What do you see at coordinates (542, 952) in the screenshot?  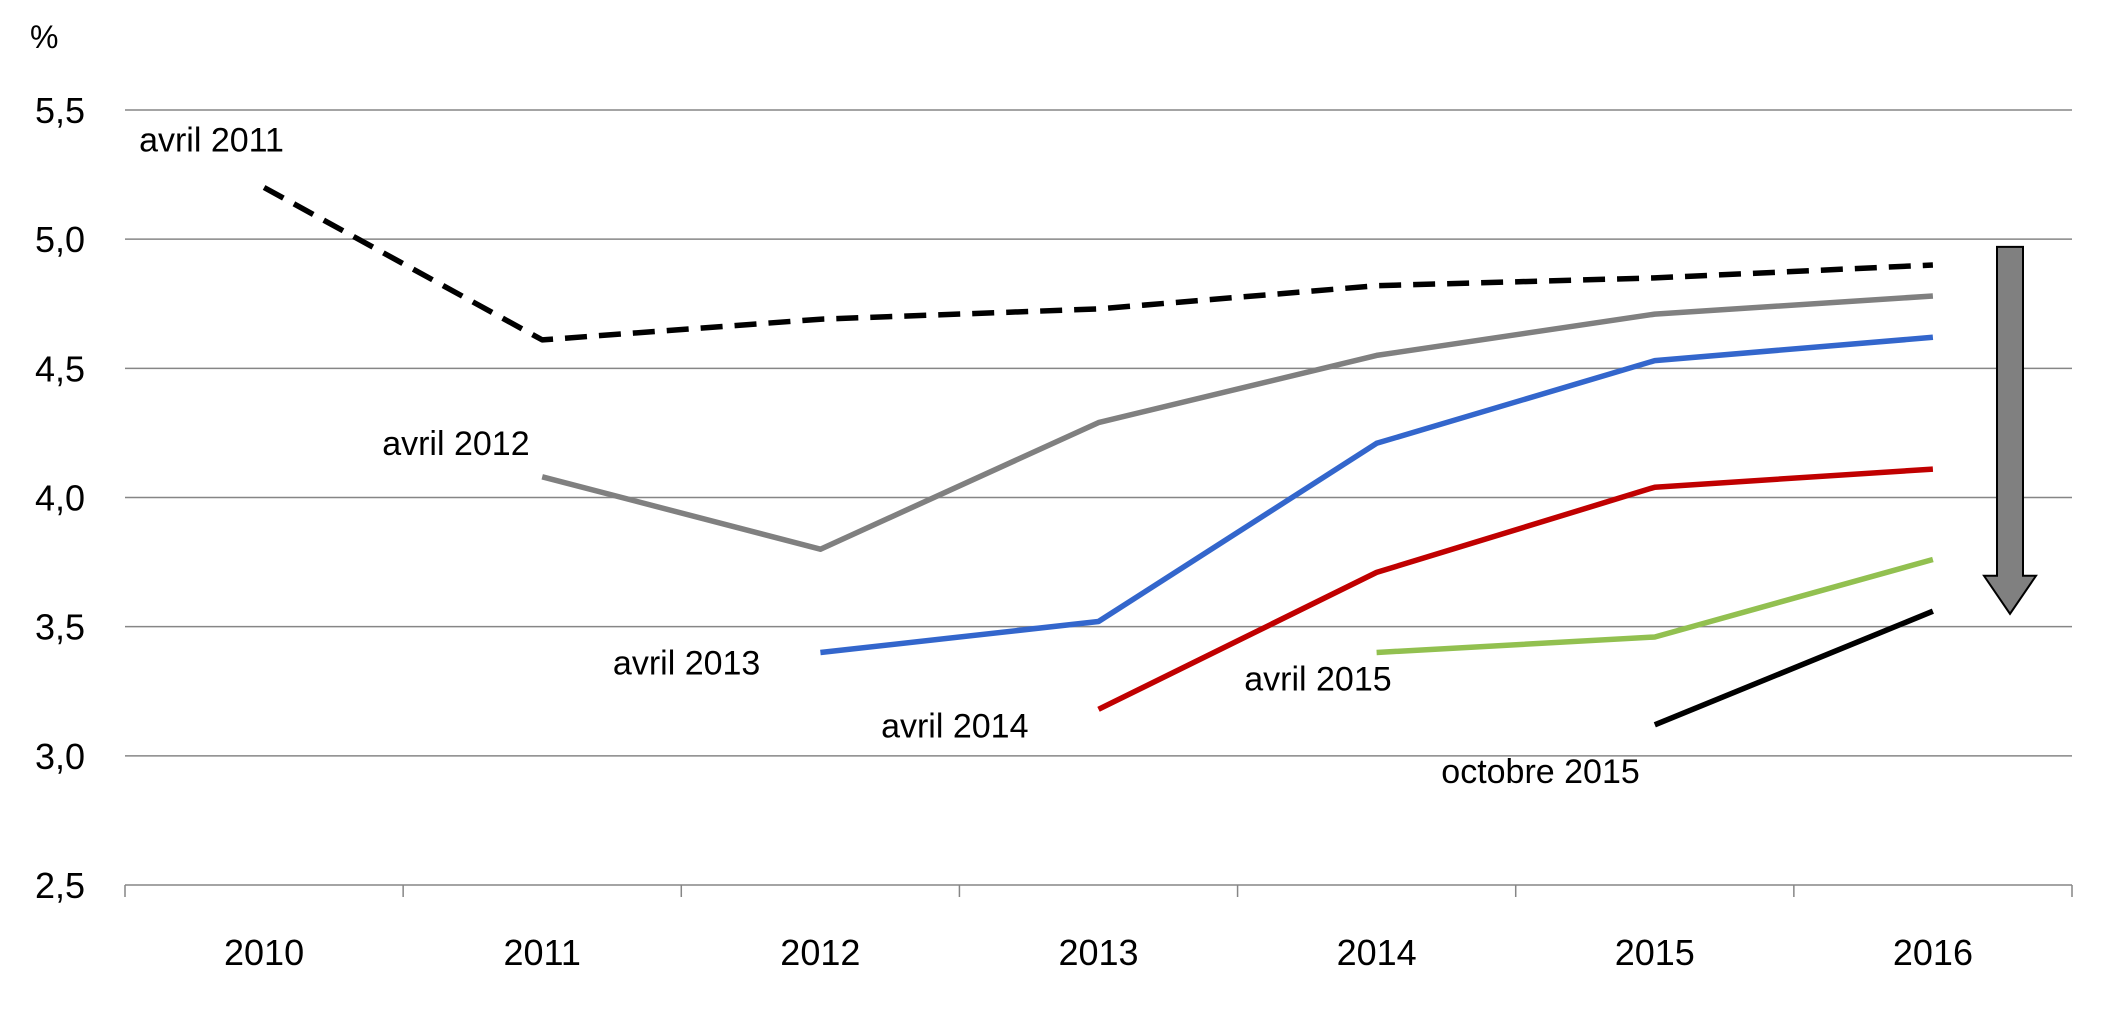 I see `x-tick-label: 2011` at bounding box center [542, 952].